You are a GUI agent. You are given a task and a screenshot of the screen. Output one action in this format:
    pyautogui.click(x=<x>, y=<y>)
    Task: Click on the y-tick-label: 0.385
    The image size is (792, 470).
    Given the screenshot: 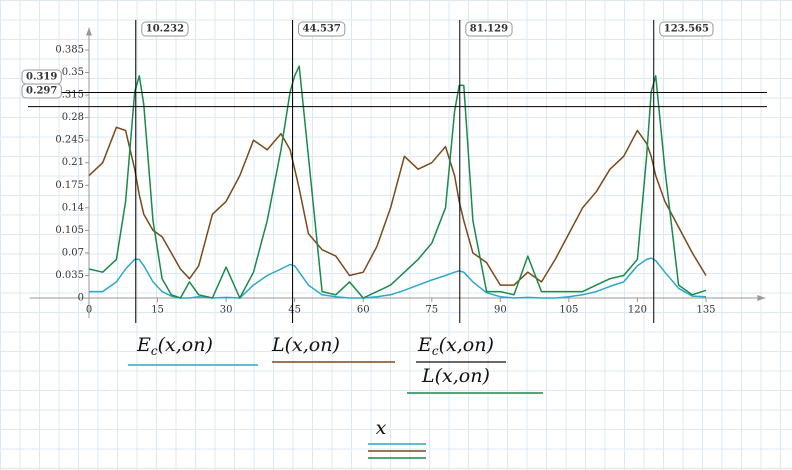 What is the action you would take?
    pyautogui.click(x=69, y=50)
    